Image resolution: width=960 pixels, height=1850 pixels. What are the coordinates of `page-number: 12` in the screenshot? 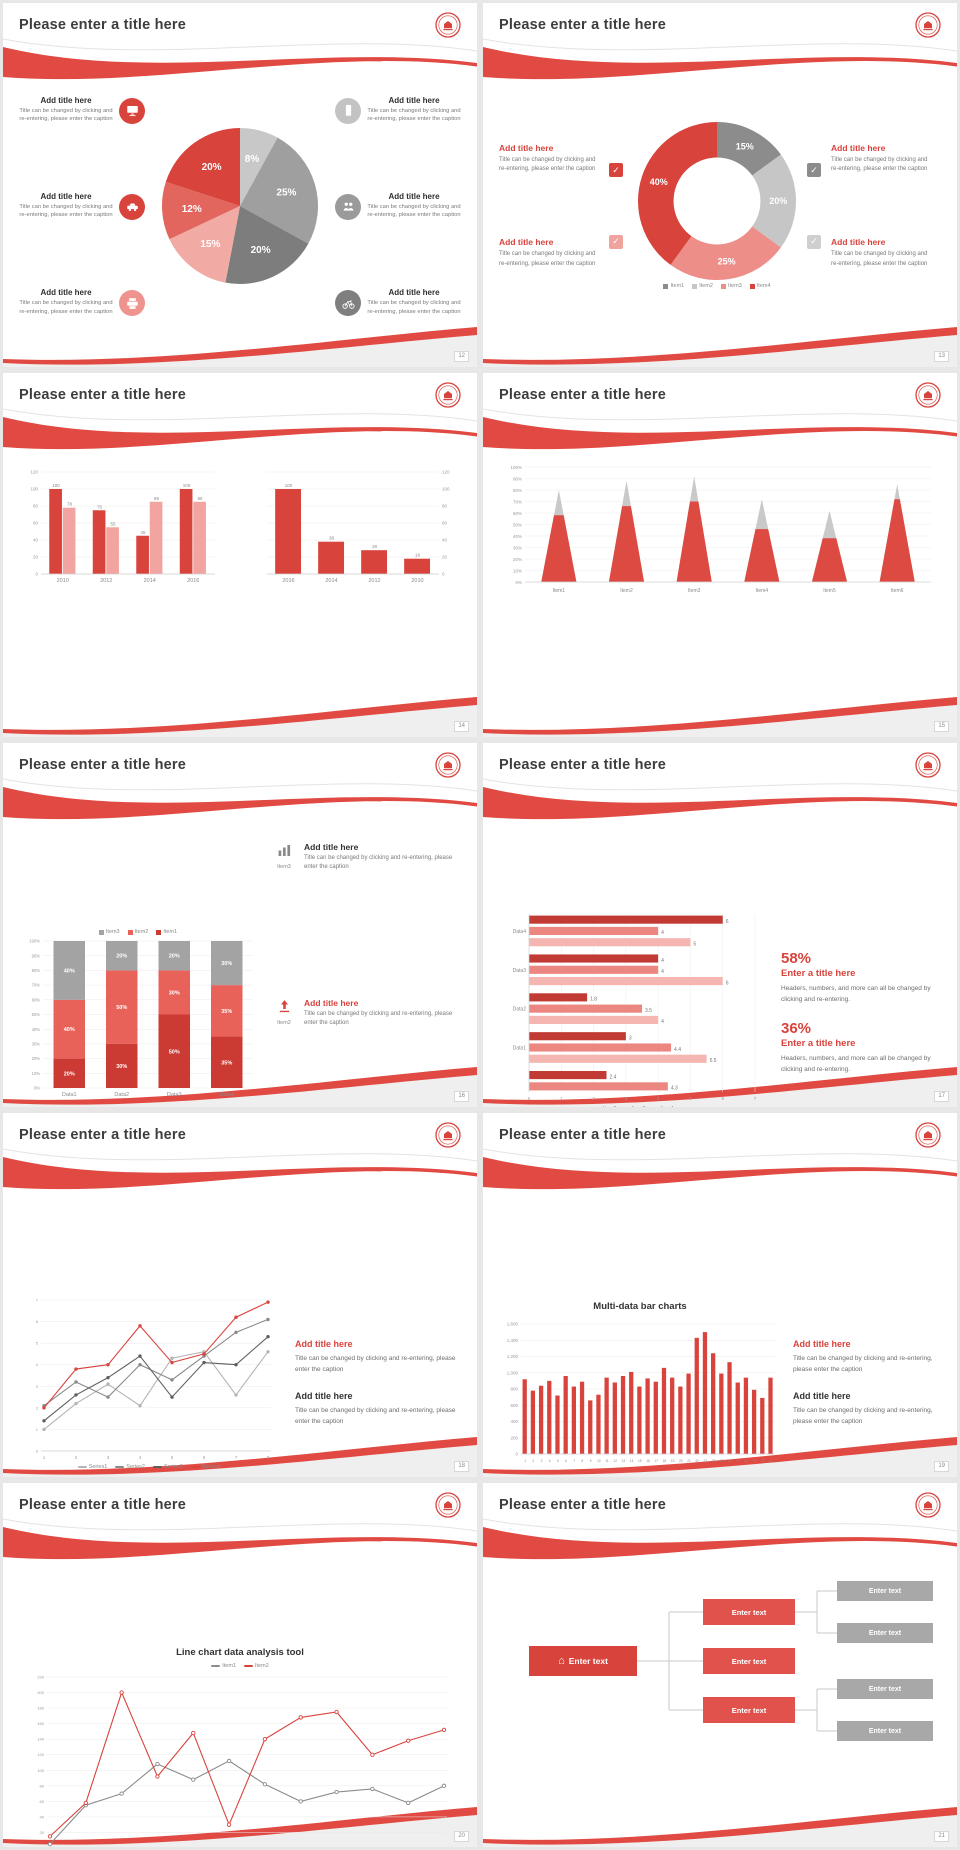 It's located at (461, 356).